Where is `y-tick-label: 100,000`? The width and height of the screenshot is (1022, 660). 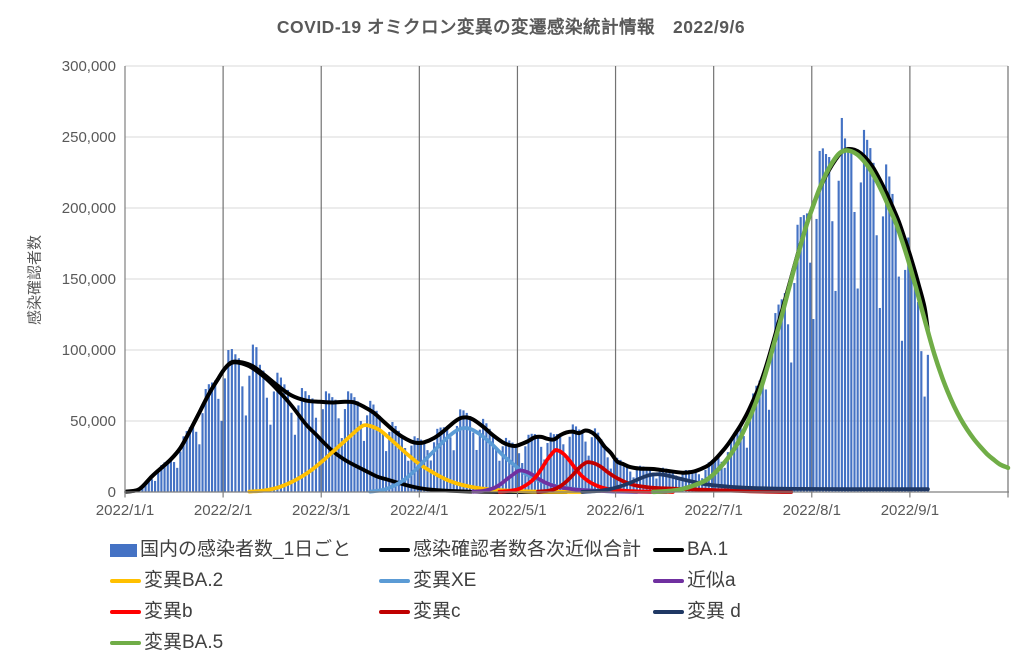 y-tick-label: 100,000 is located at coordinates (89, 350).